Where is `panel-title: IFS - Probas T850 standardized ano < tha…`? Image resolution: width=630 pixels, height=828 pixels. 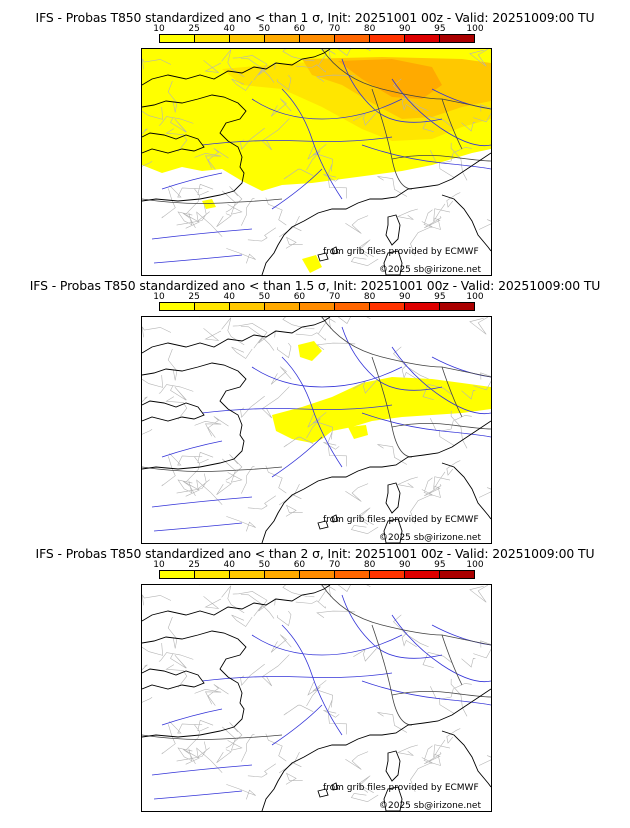 panel-title: IFS - Probas T850 standardized ano < tha… is located at coordinates (315, 553).